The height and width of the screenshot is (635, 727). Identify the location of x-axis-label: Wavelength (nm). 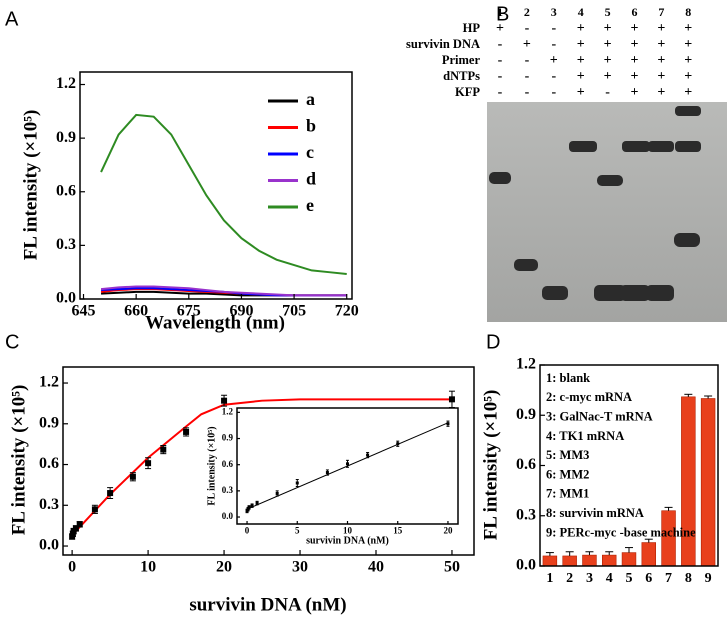
(215, 322).